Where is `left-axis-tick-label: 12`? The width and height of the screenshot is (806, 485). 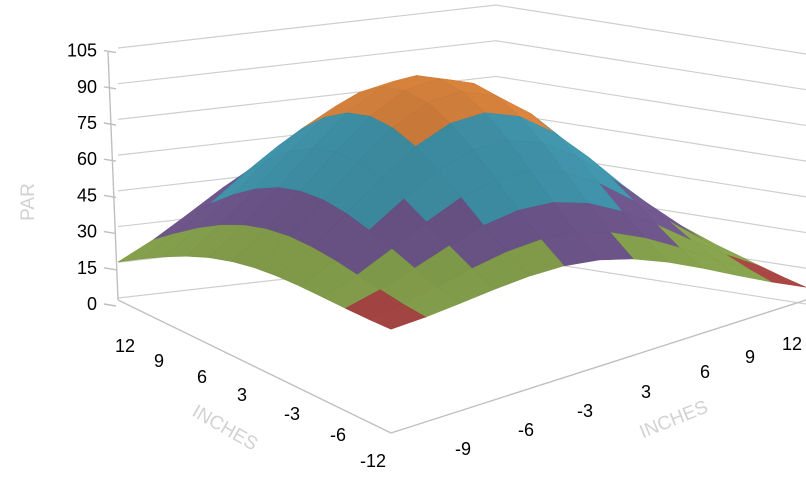 left-axis-tick-label: 12 is located at coordinates (125, 346).